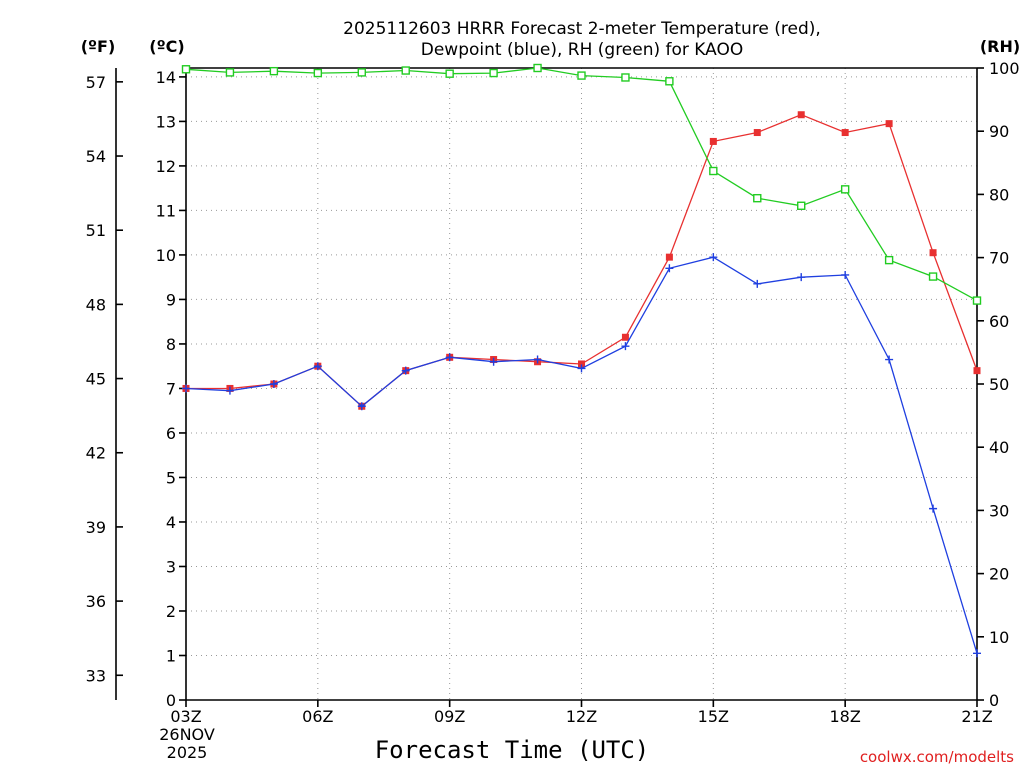  Describe the element at coordinates (317, 716) in the screenshot. I see `tick-label-x: 06Z` at that location.